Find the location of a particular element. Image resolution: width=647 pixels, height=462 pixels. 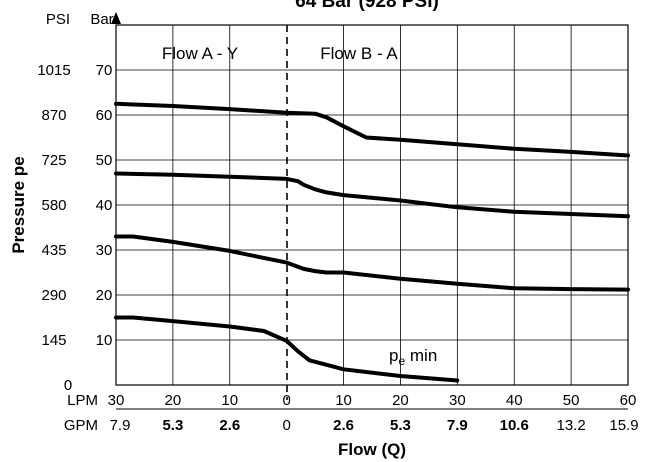

x-ticks-gpm: 7.9 5.3 2.6 0 2.6 5.3 7.9 10.6 13.2 15.9 is located at coordinates (374, 425).